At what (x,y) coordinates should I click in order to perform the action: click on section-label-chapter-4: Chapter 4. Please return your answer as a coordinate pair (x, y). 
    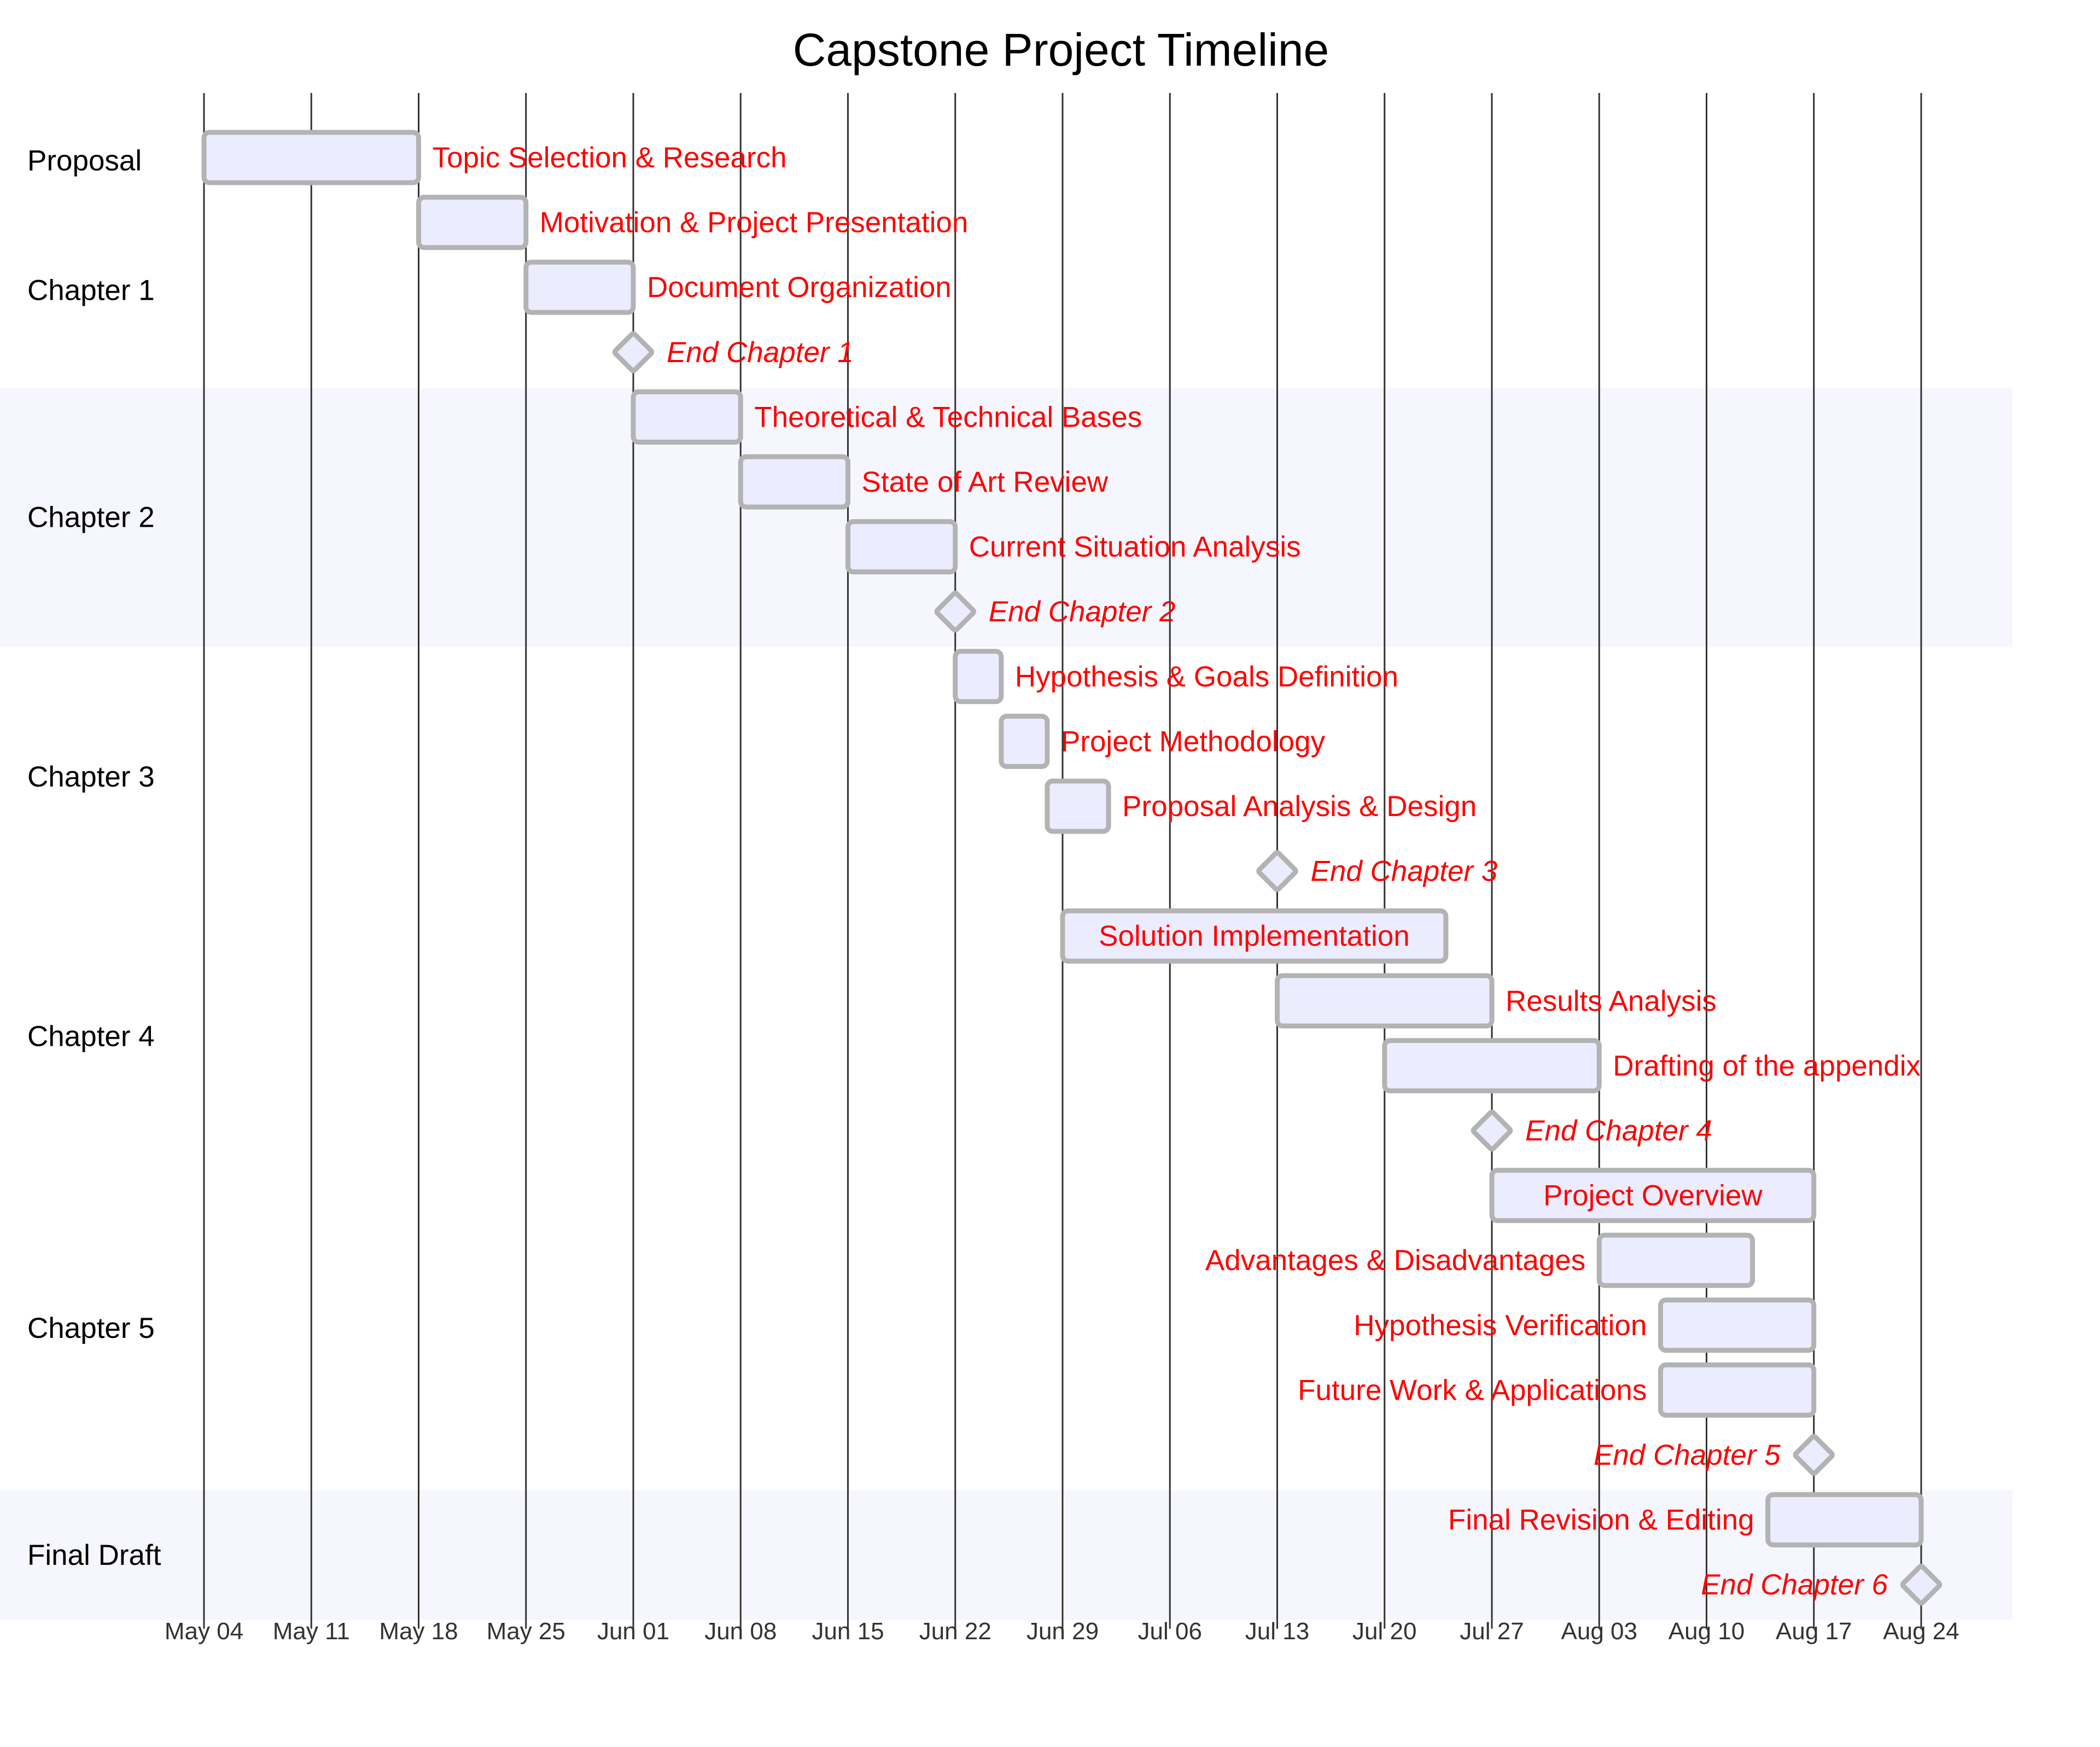
    Looking at the image, I should click on (91, 1036).